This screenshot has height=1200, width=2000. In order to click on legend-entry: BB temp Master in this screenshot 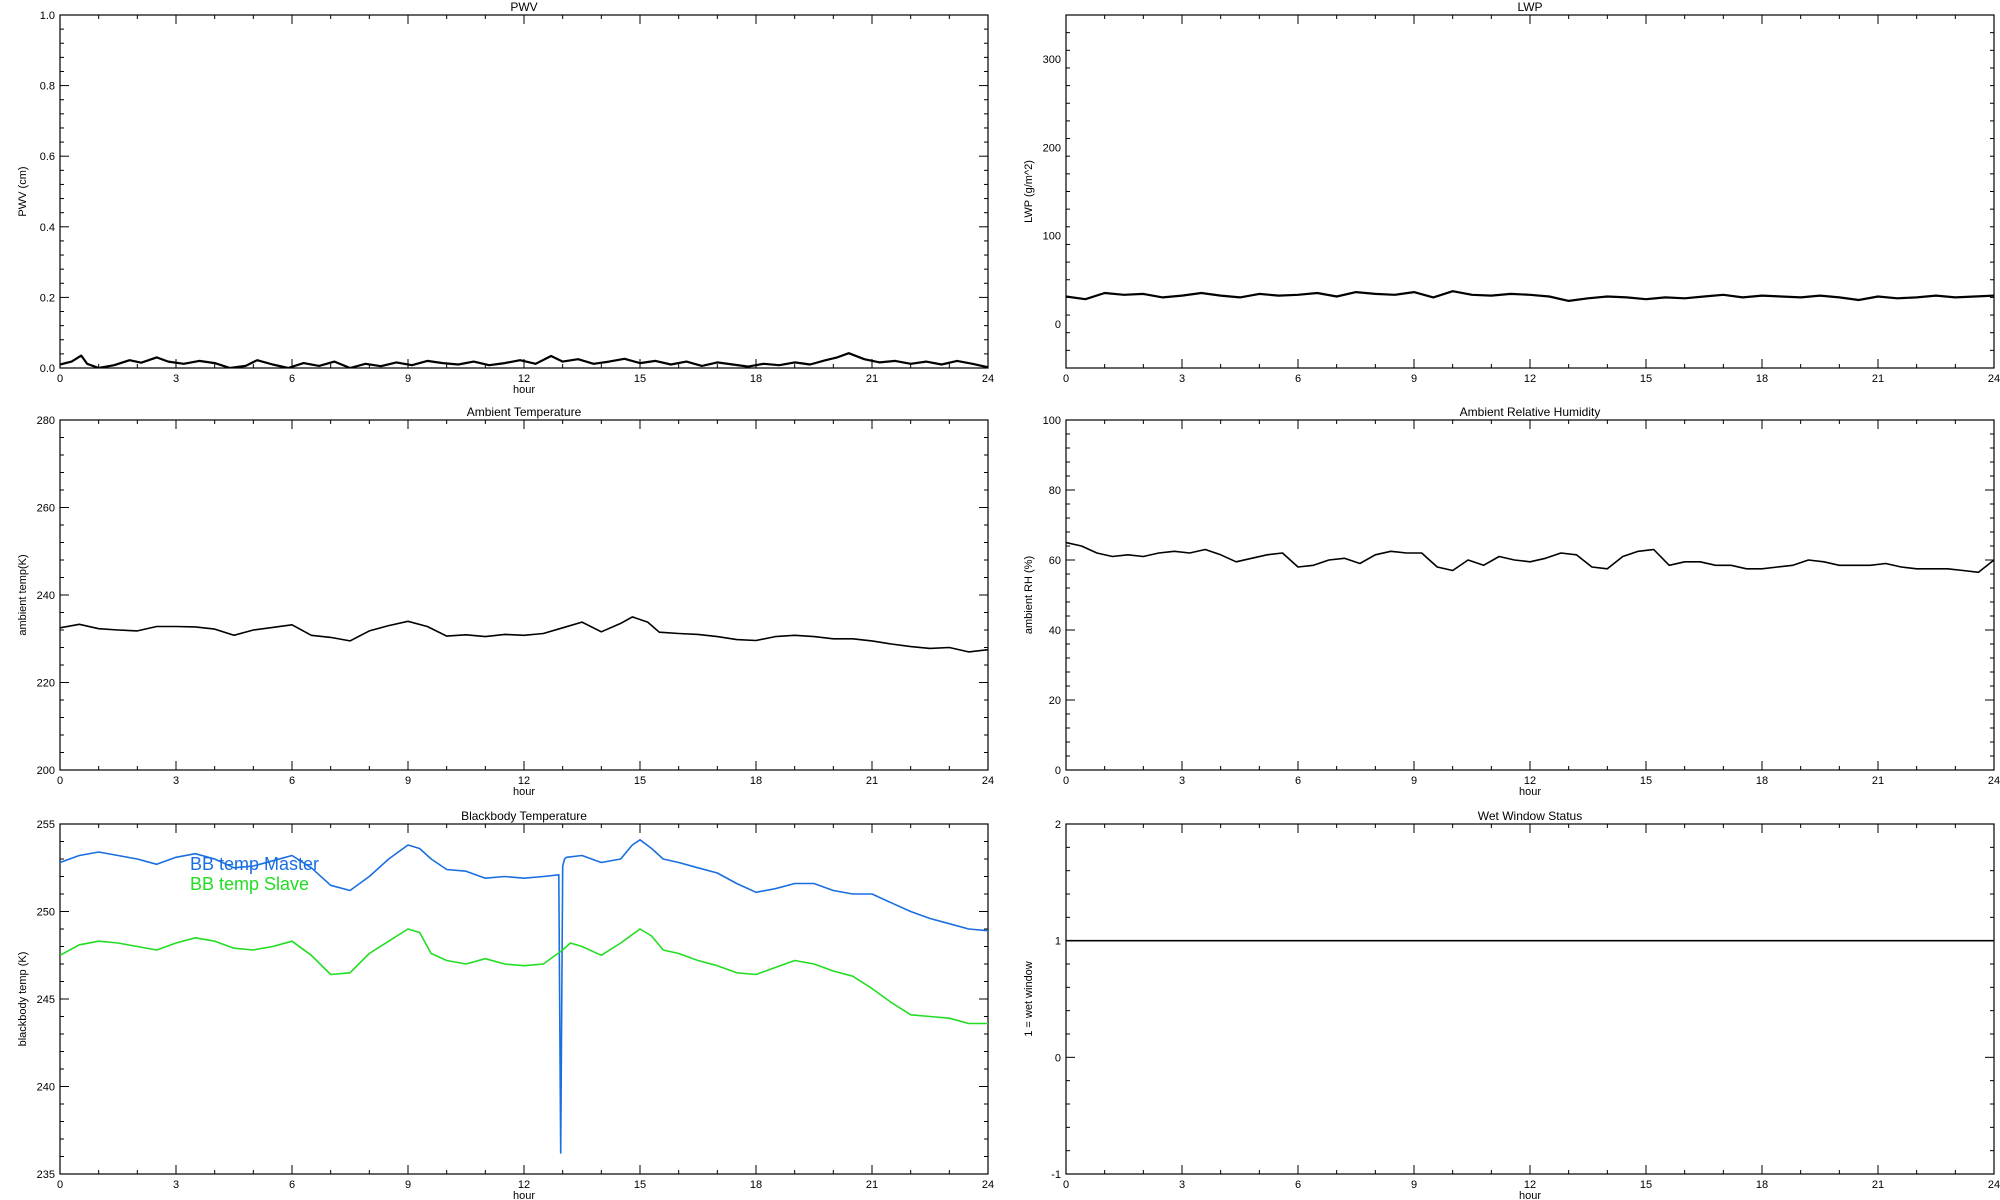, I will do `click(254, 864)`.